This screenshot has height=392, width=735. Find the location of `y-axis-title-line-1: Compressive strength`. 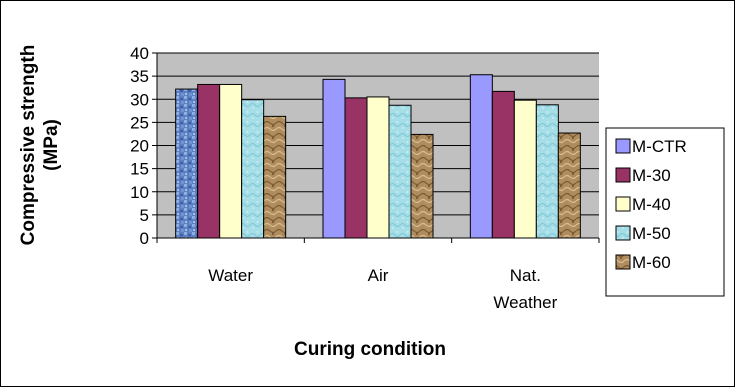

y-axis-title-line-1: Compressive strength is located at coordinates (28, 145).